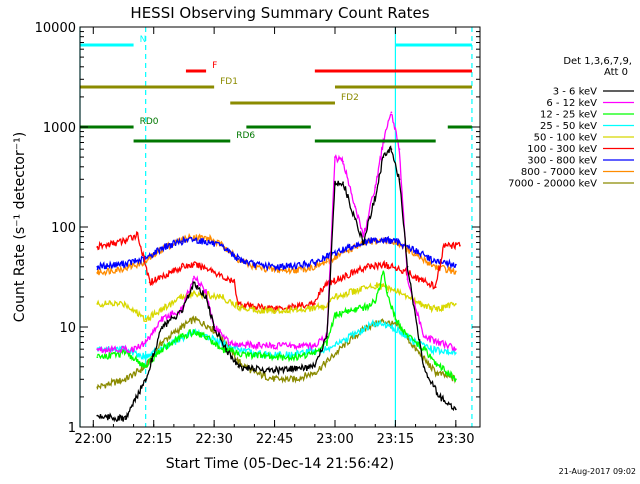 Image resolution: width=640 pixels, height=484 pixels. What do you see at coordinates (597, 61) in the screenshot?
I see `legend-header-0: Det 1,3,6,7,9,` at bounding box center [597, 61].